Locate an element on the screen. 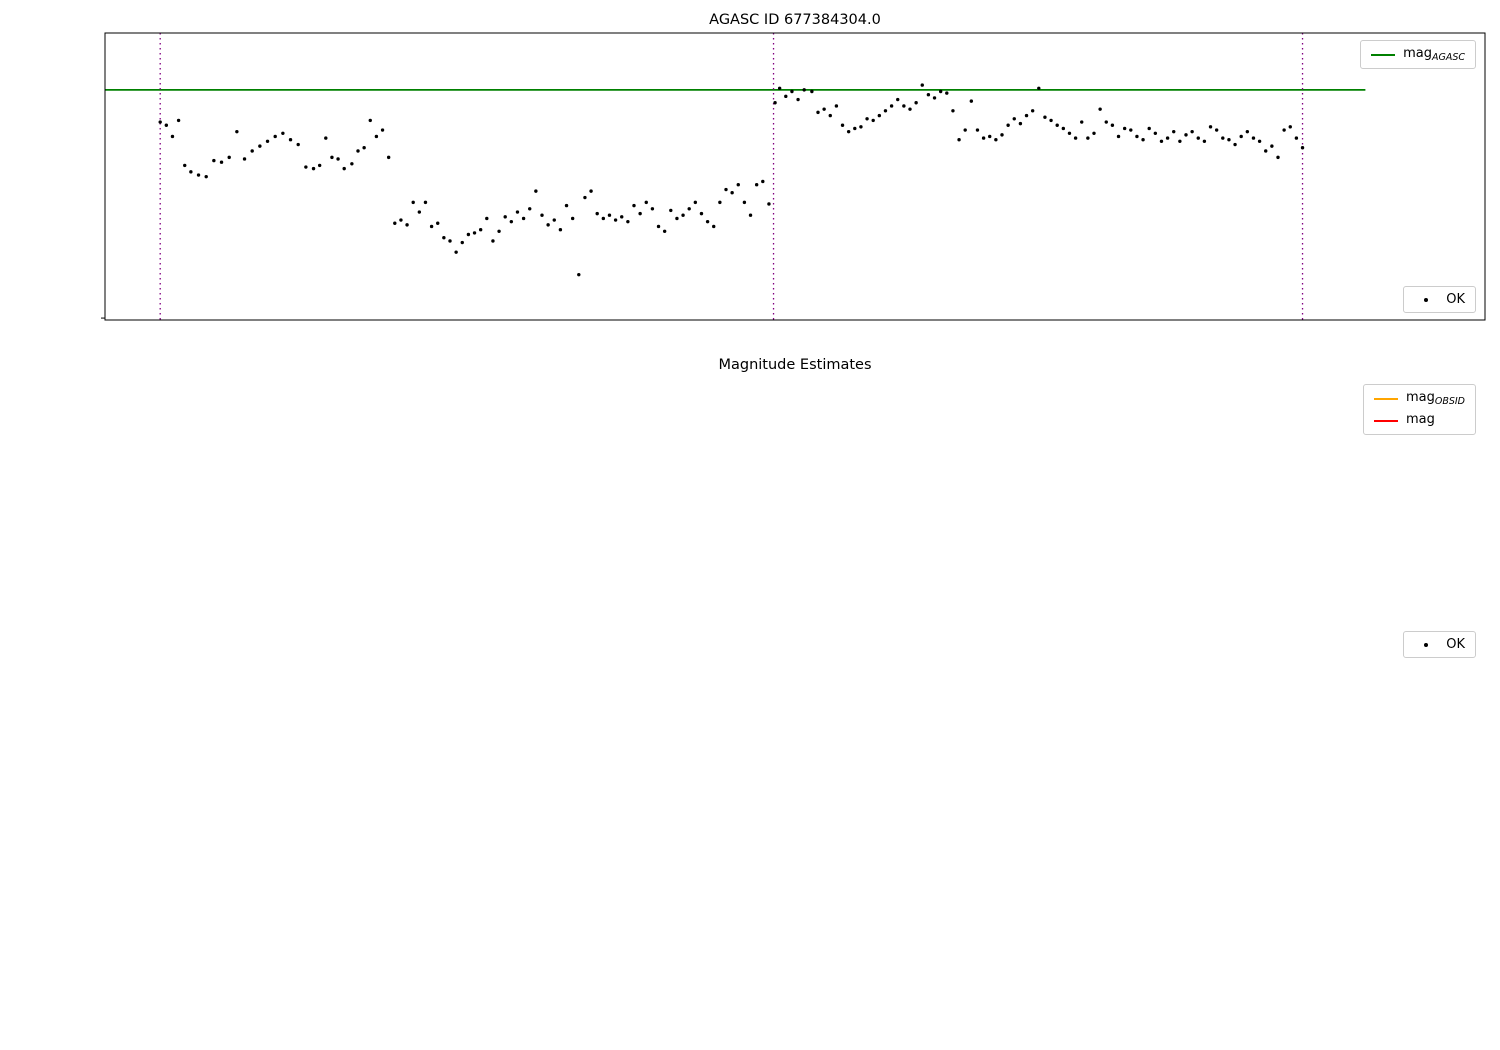 The height and width of the screenshot is (1050, 1500). legend-item-mag-agasc: magAGASC is located at coordinates (1418, 54).